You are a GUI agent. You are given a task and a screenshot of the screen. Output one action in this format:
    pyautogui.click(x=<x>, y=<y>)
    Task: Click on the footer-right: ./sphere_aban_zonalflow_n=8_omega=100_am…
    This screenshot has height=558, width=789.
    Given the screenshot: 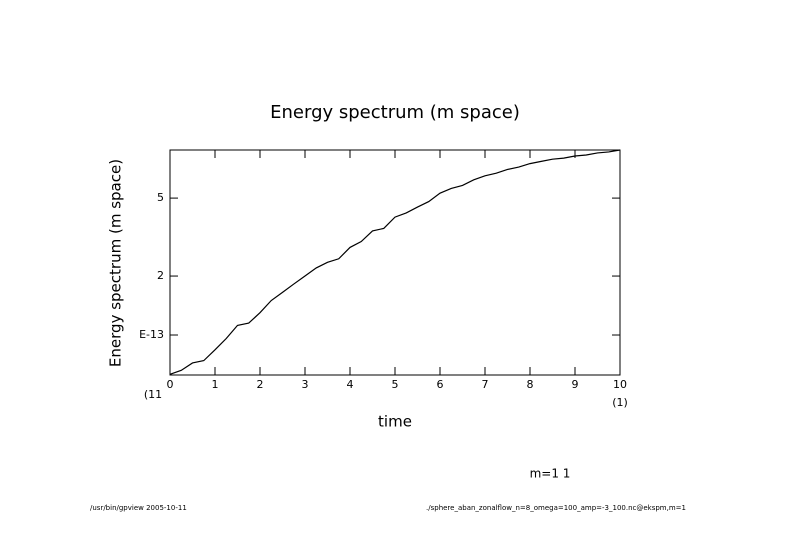 What is the action you would take?
    pyautogui.click(x=556, y=508)
    